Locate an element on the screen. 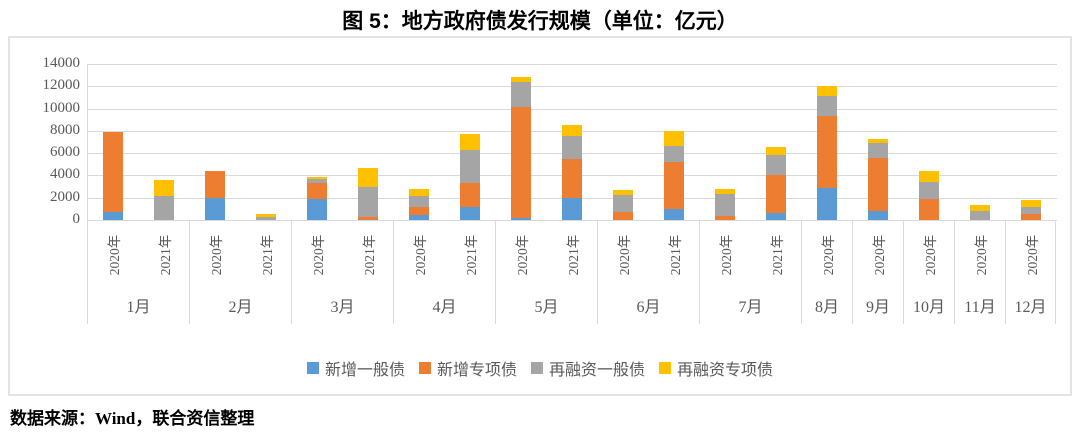 The height and width of the screenshot is (440, 1080). bar-5月-2021年 is located at coordinates (571, 172).